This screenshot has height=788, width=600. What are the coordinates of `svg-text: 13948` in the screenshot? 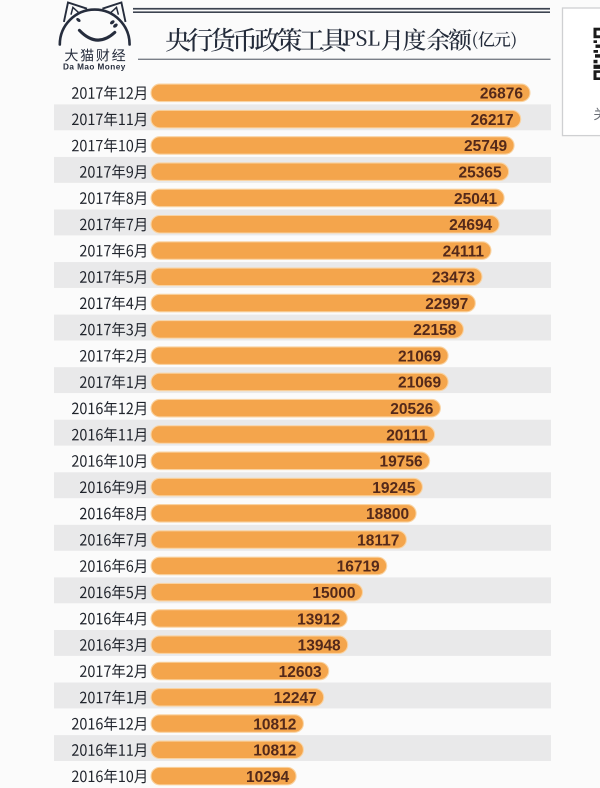 It's located at (319, 646).